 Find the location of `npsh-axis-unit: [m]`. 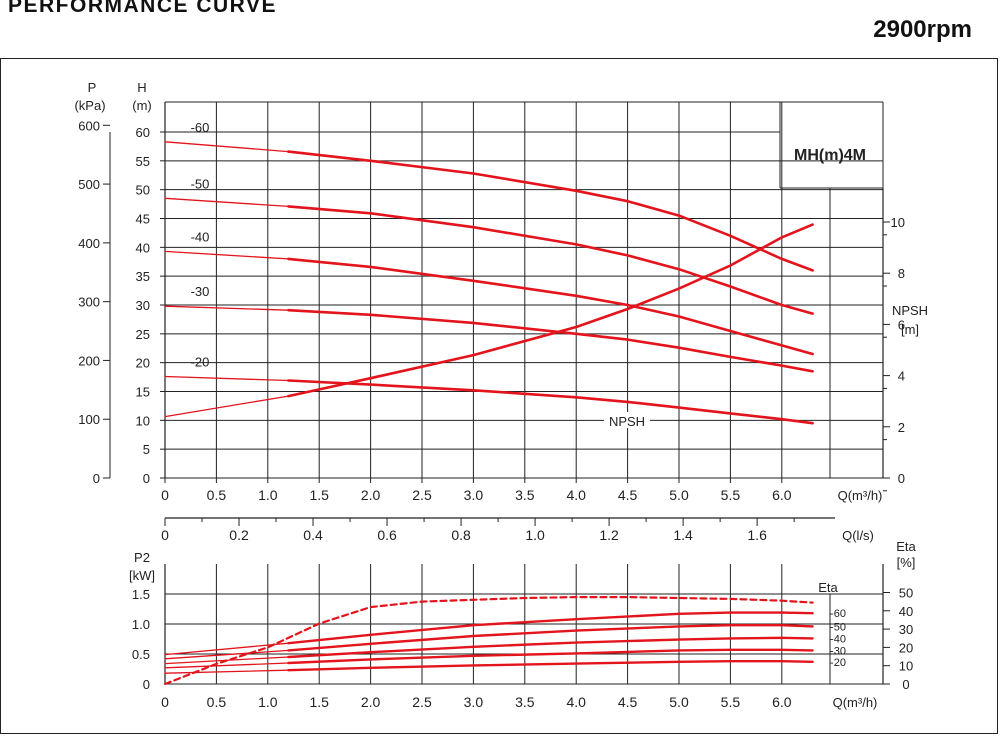

npsh-axis-unit: [m] is located at coordinates (910, 329).